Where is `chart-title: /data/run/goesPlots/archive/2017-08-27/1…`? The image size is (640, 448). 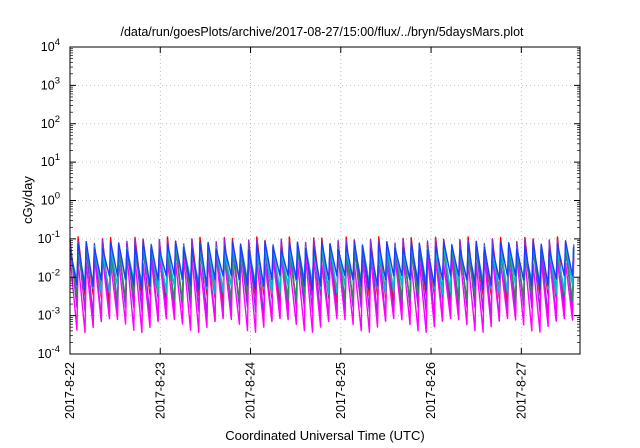 chart-title: /data/run/goesPlots/archive/2017-08-27/1… is located at coordinates (322, 32).